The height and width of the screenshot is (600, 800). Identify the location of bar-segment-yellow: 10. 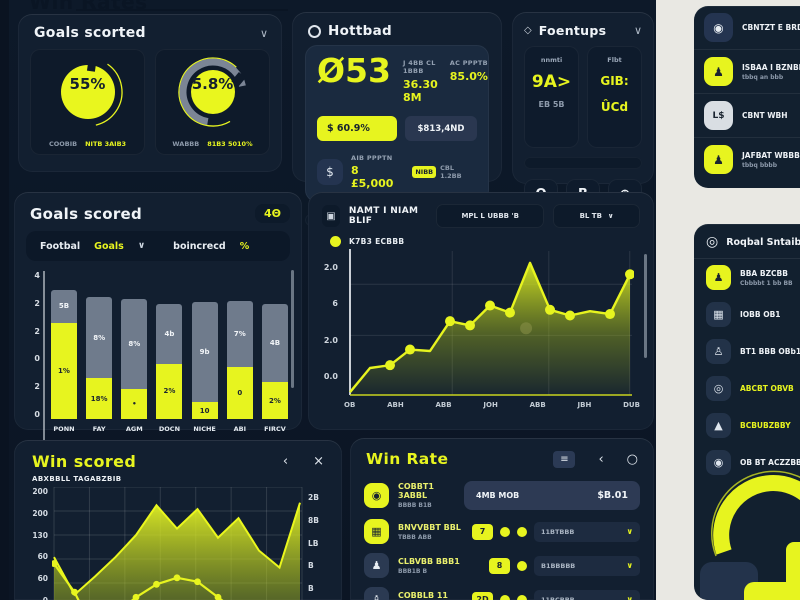
(204, 410).